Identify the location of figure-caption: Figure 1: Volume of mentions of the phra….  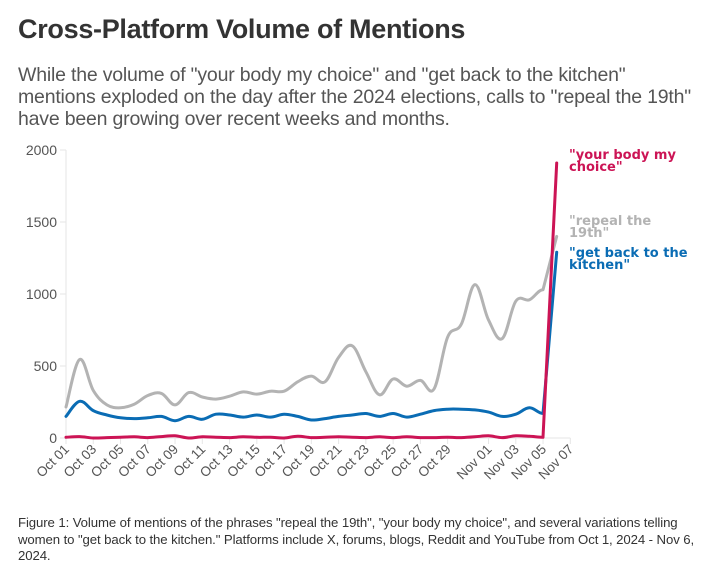
(356, 539).